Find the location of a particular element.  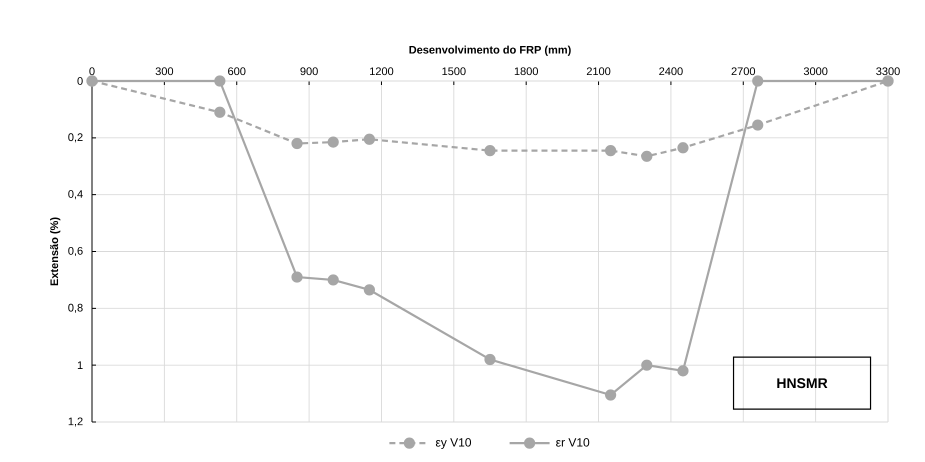

y-tick-label: 0,2 is located at coordinates (75, 137).